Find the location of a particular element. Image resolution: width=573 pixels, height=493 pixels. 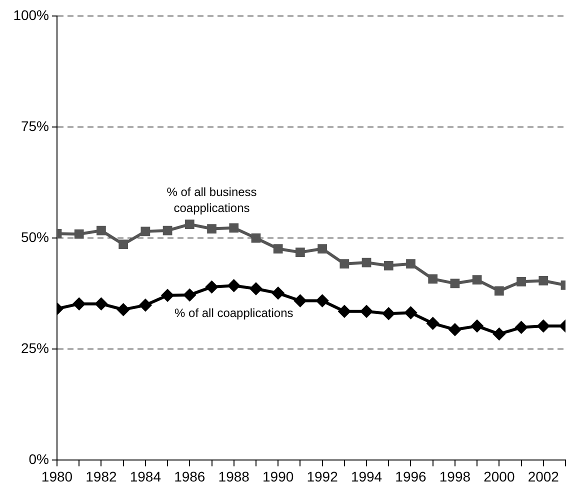

x-tick-label: 1986 is located at coordinates (190, 476).